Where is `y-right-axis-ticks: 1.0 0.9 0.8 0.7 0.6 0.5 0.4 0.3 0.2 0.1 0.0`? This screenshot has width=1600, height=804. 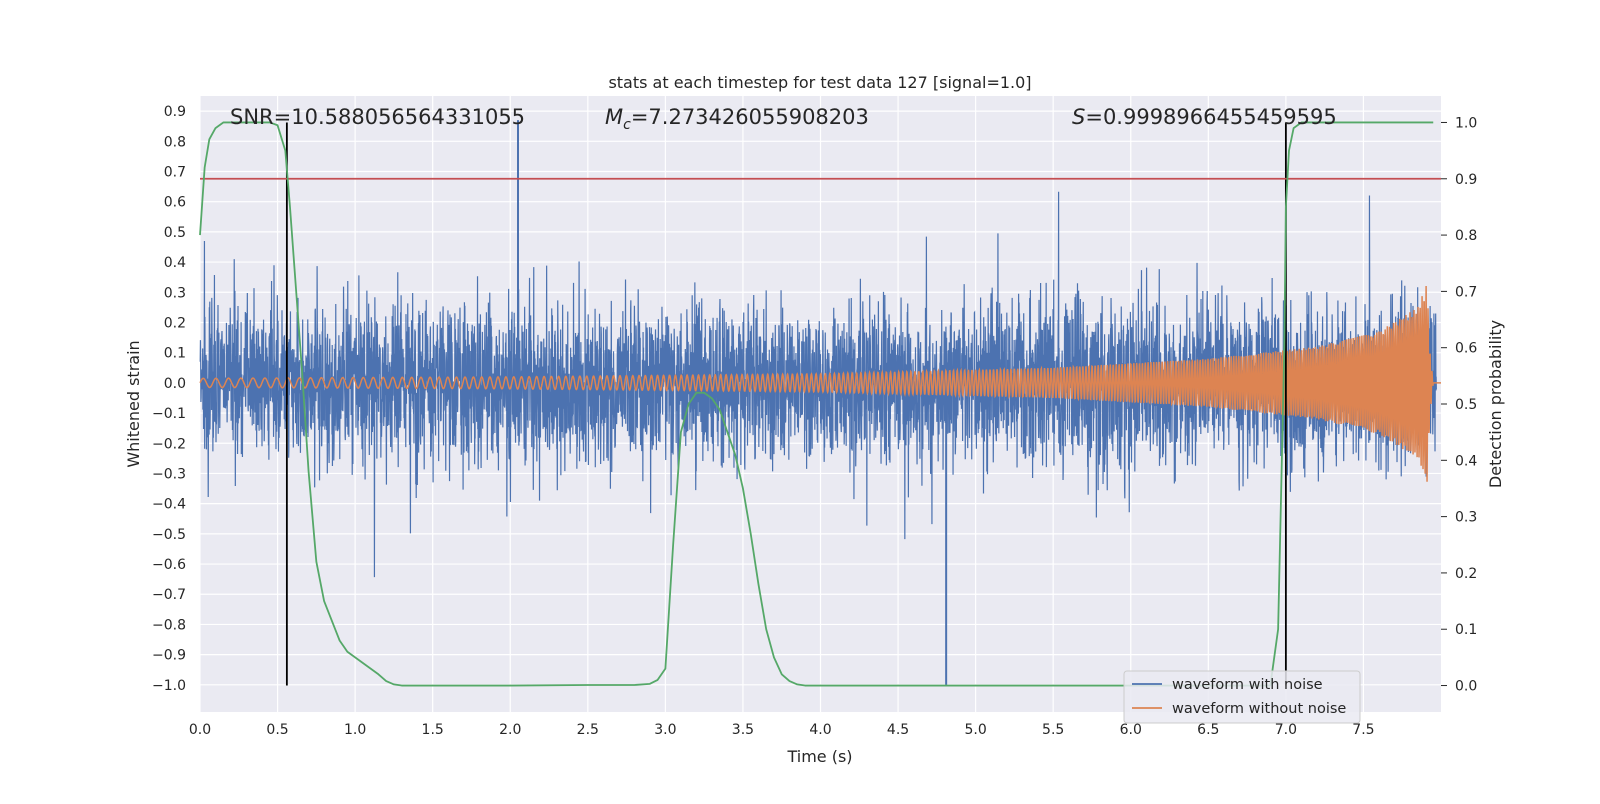
y-right-axis-ticks: 1.0 0.9 0.8 0.7 0.6 0.5 0.4 0.3 0.2 0.1 0.0 is located at coordinates (1459, 405).